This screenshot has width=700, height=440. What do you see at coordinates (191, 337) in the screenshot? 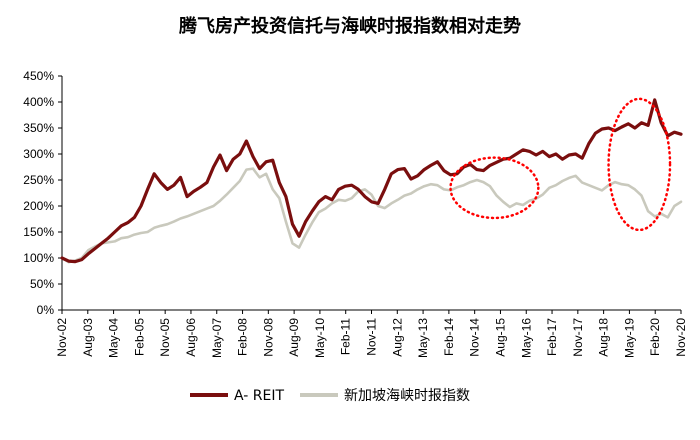
I see `x-tick-label: Aug-06` at bounding box center [191, 337].